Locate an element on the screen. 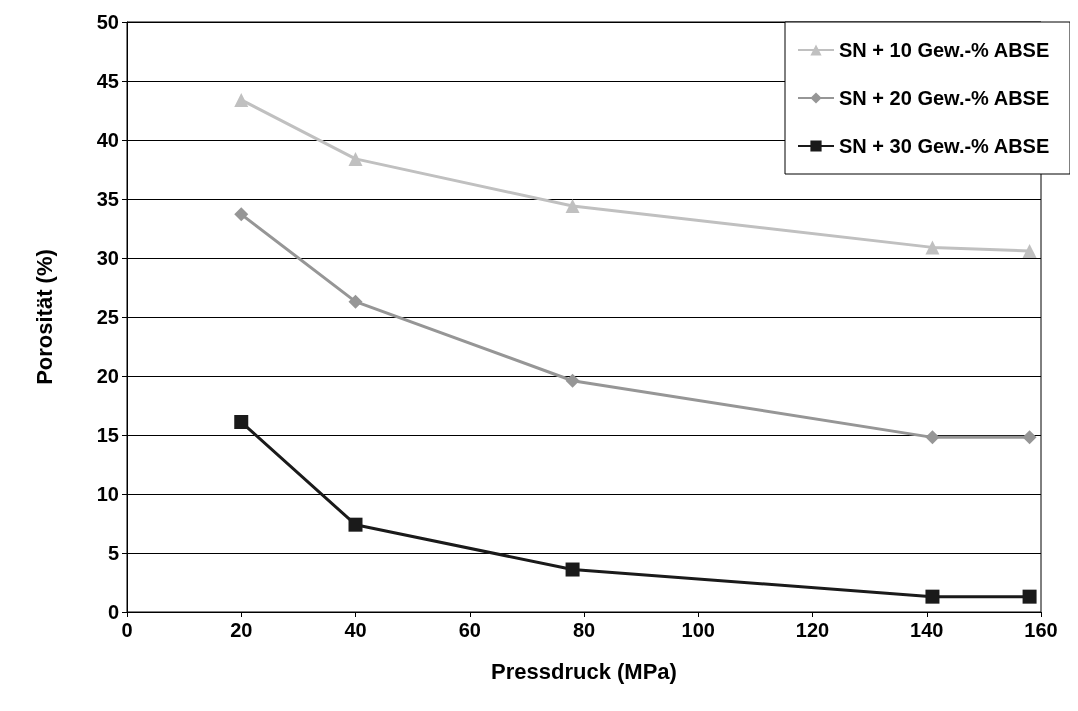 The width and height of the screenshot is (1078, 711). y-tick-label: 45 is located at coordinates (107, 81).